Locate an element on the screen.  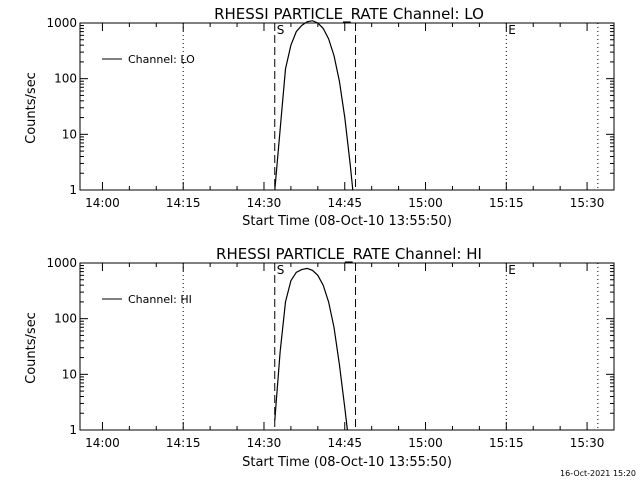
hi-x-tick-label: 14:30 is located at coordinates (264, 443).